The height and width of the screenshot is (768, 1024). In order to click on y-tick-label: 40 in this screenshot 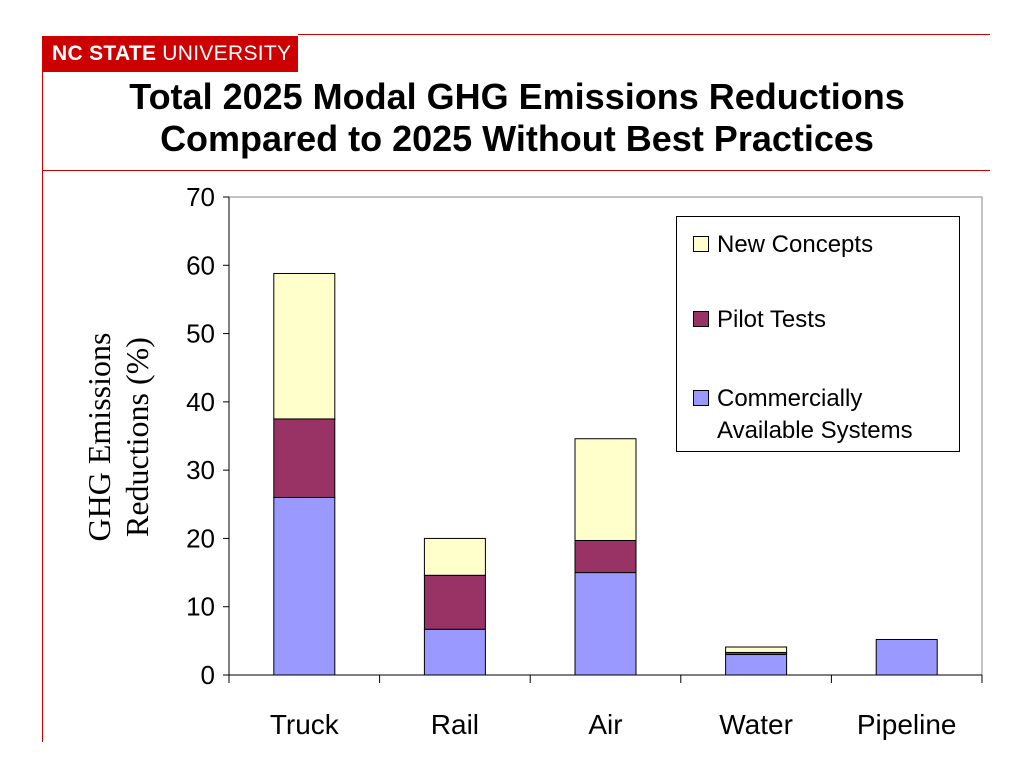, I will do `click(200, 402)`.